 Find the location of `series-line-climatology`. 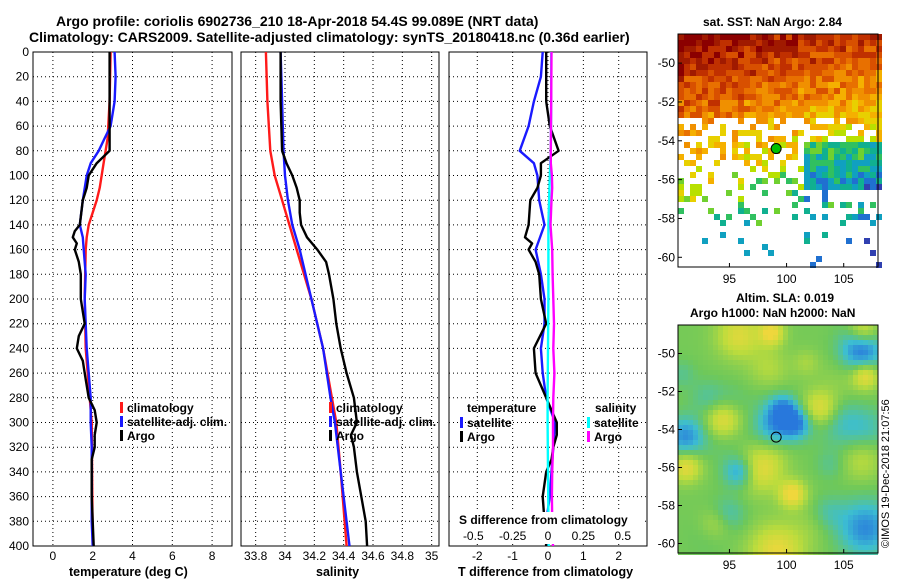

series-line-climatology is located at coordinates (306, 299).